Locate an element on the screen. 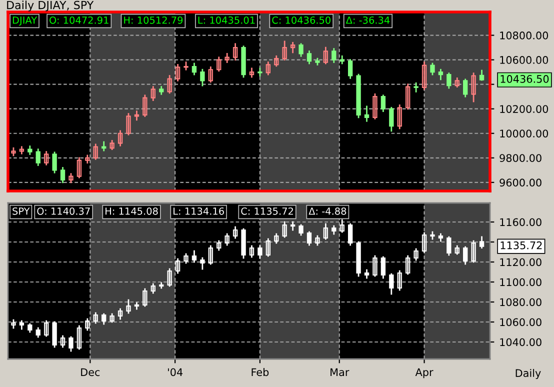 The height and width of the screenshot is (387, 554). y-tick-label: 10800.00 is located at coordinates (524, 36).